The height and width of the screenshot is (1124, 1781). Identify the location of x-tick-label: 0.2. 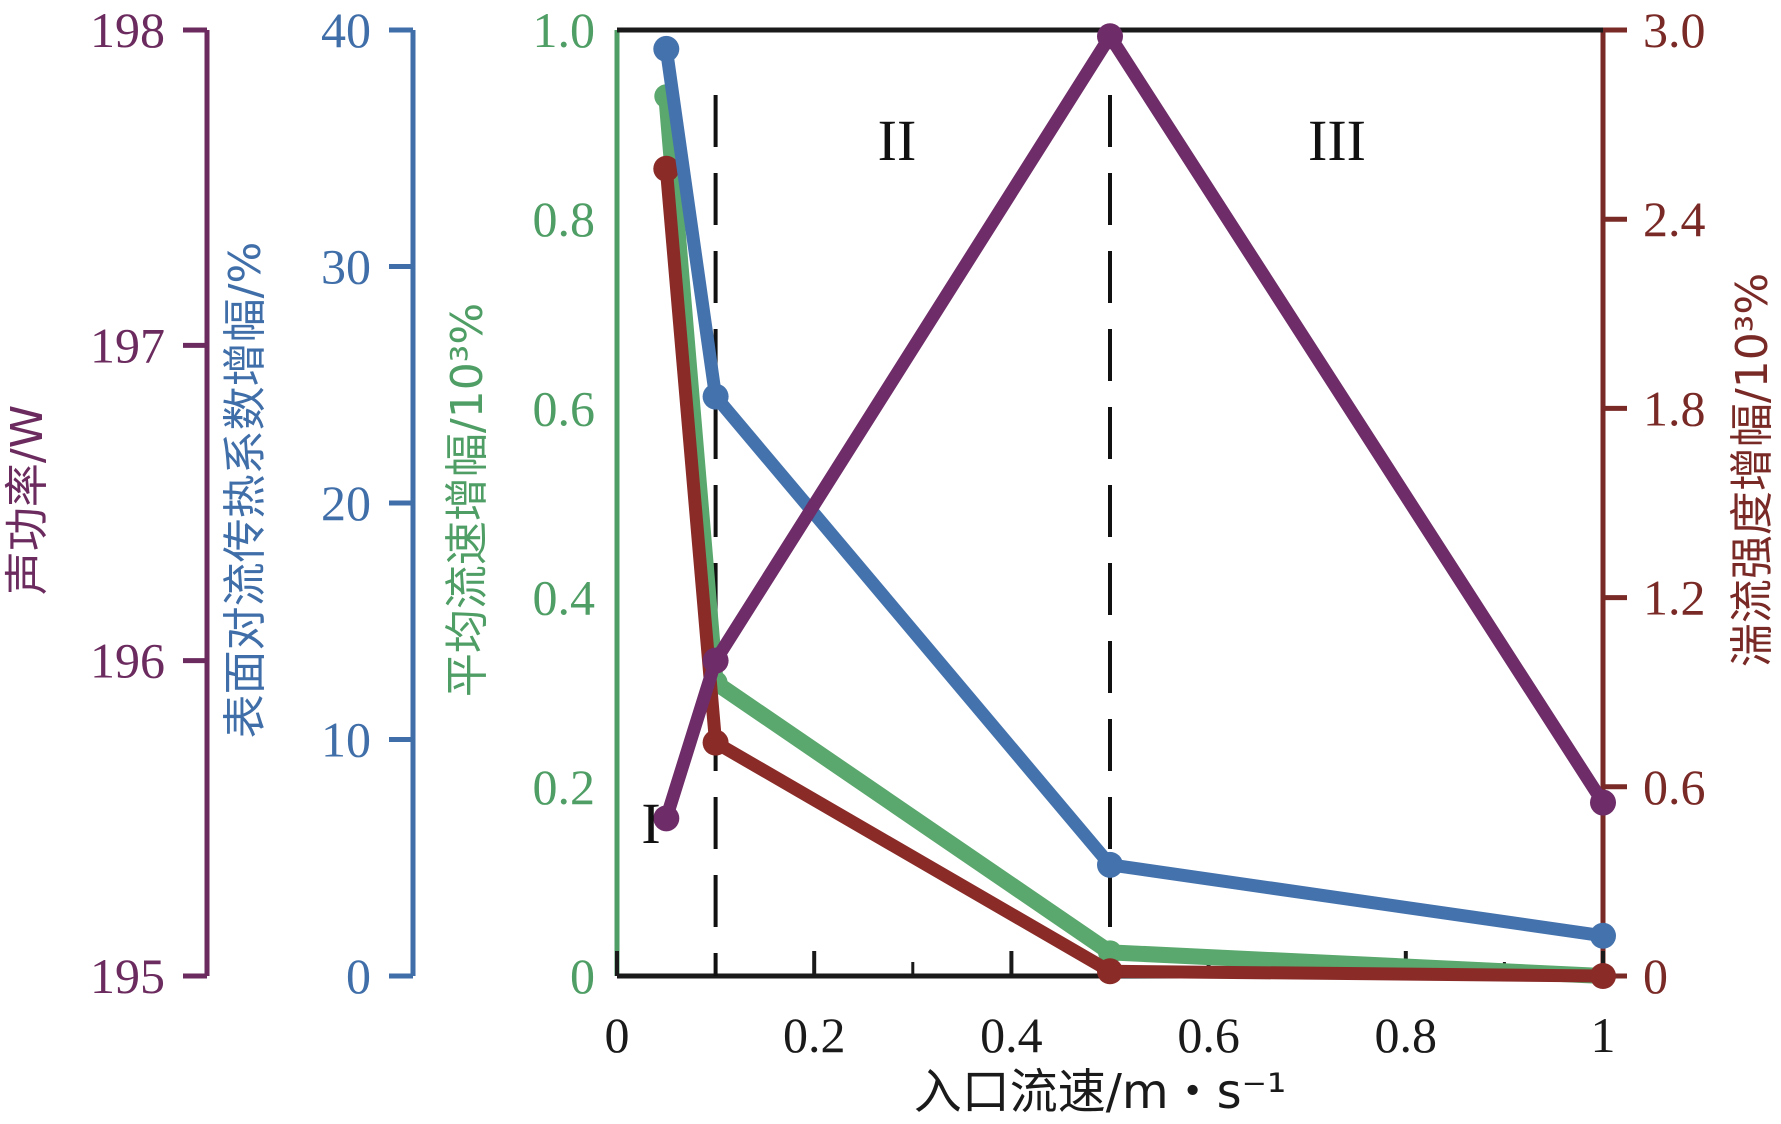
(814, 1035).